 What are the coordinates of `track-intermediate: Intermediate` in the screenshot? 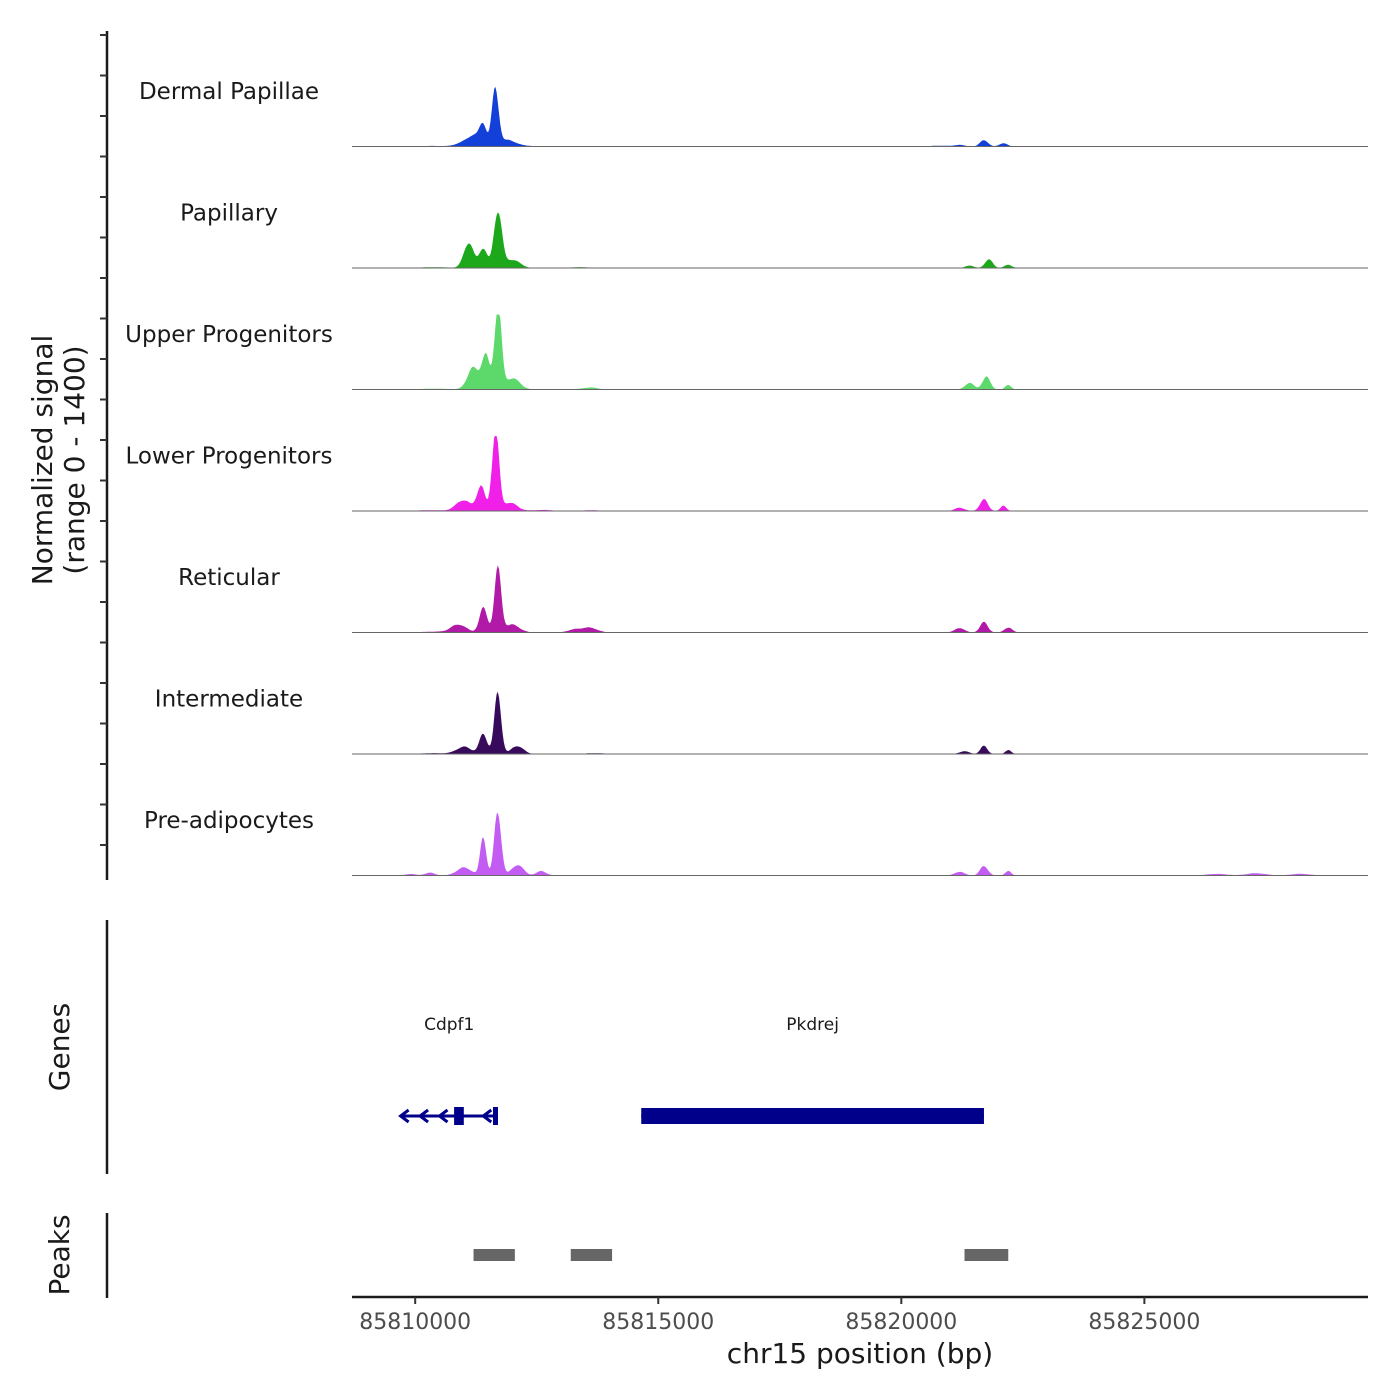 It's located at (761, 721).